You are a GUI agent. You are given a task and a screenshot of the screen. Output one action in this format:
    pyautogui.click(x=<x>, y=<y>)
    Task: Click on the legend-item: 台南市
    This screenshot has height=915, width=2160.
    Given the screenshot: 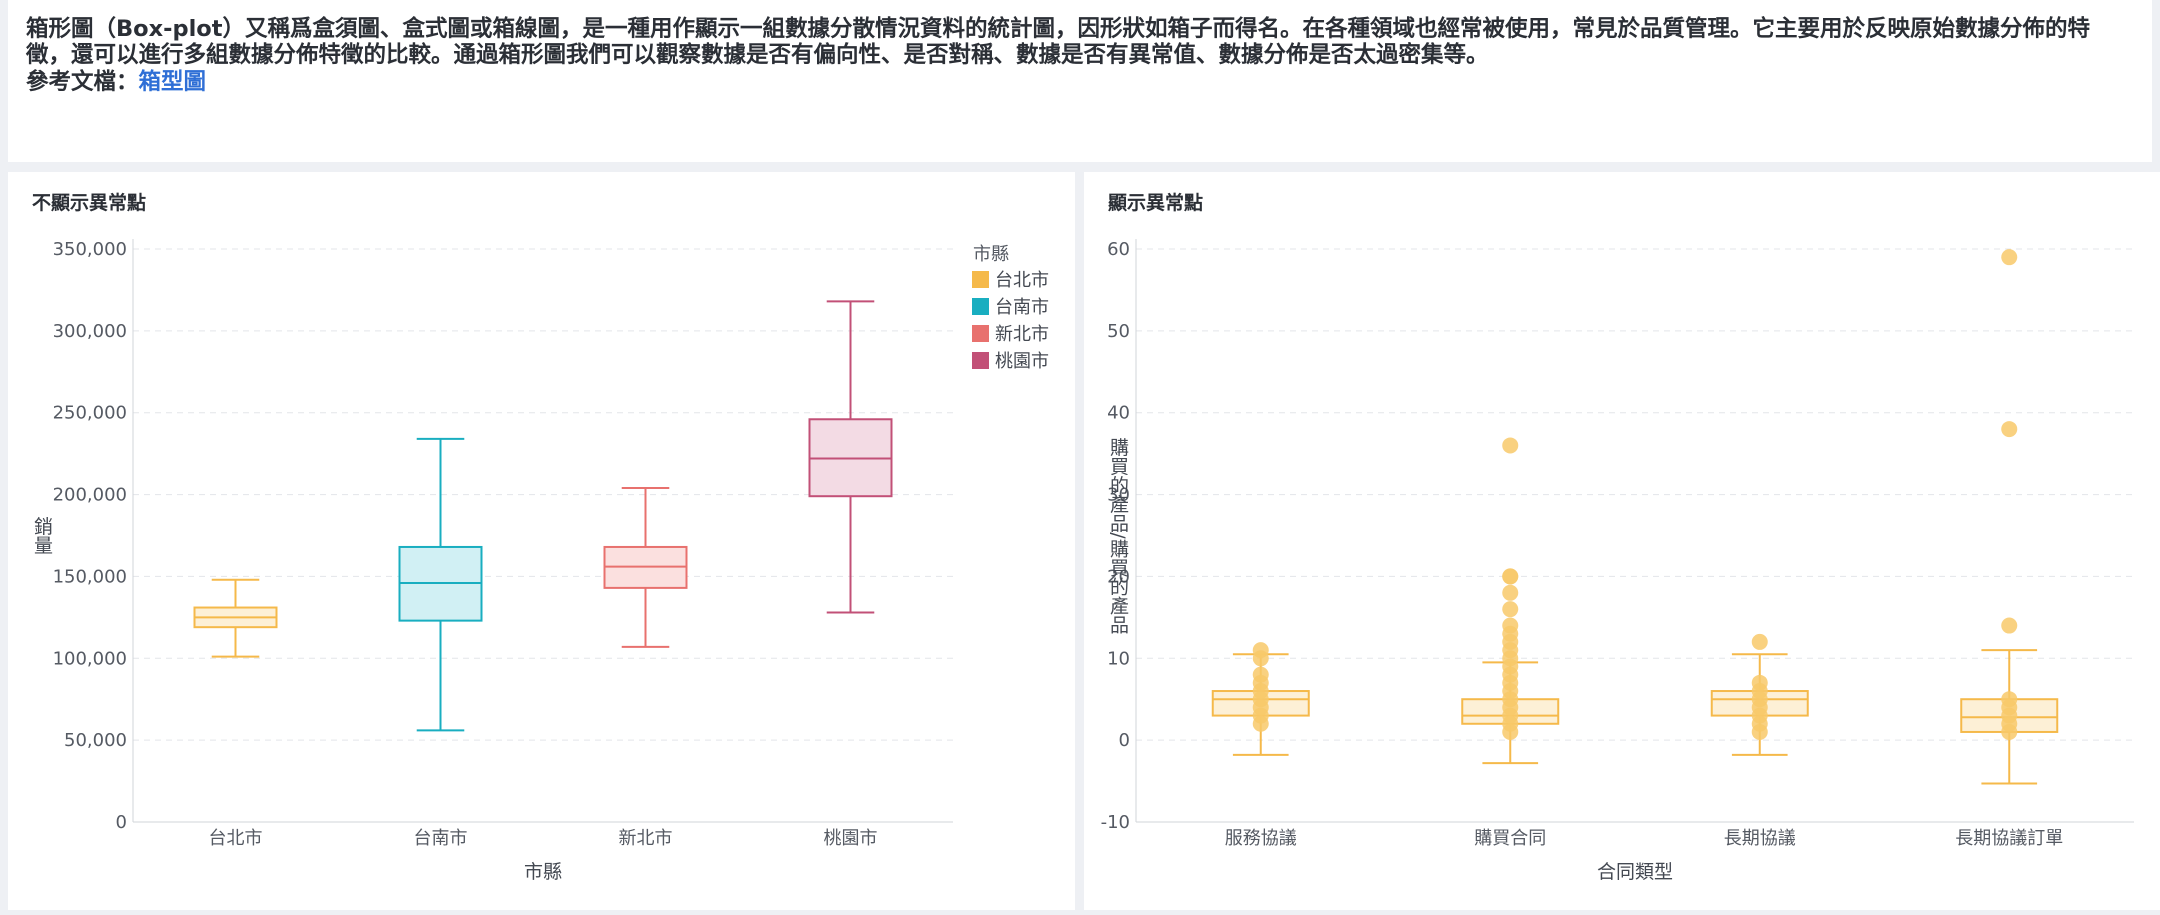 What is the action you would take?
    pyautogui.click(x=1022, y=307)
    